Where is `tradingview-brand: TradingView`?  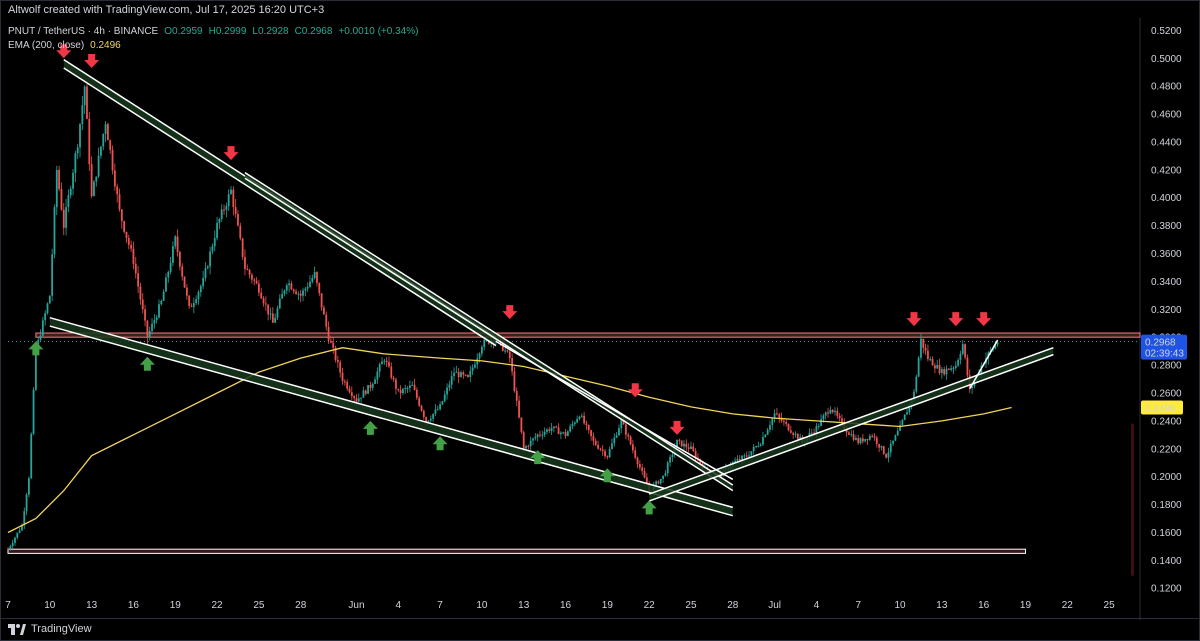 tradingview-brand: TradingView is located at coordinates (50, 629).